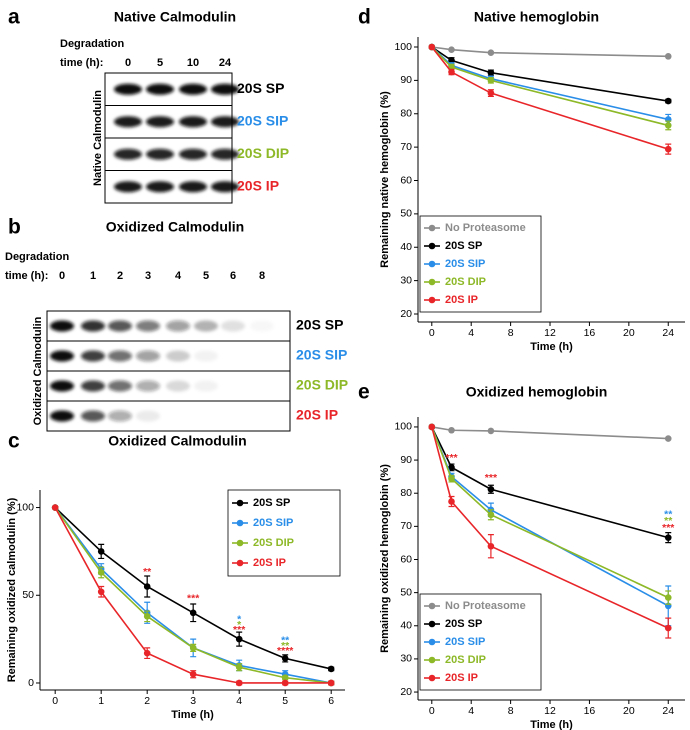 The height and width of the screenshot is (730, 690). What do you see at coordinates (147, 701) in the screenshot?
I see `x-tick-label: 2` at bounding box center [147, 701].